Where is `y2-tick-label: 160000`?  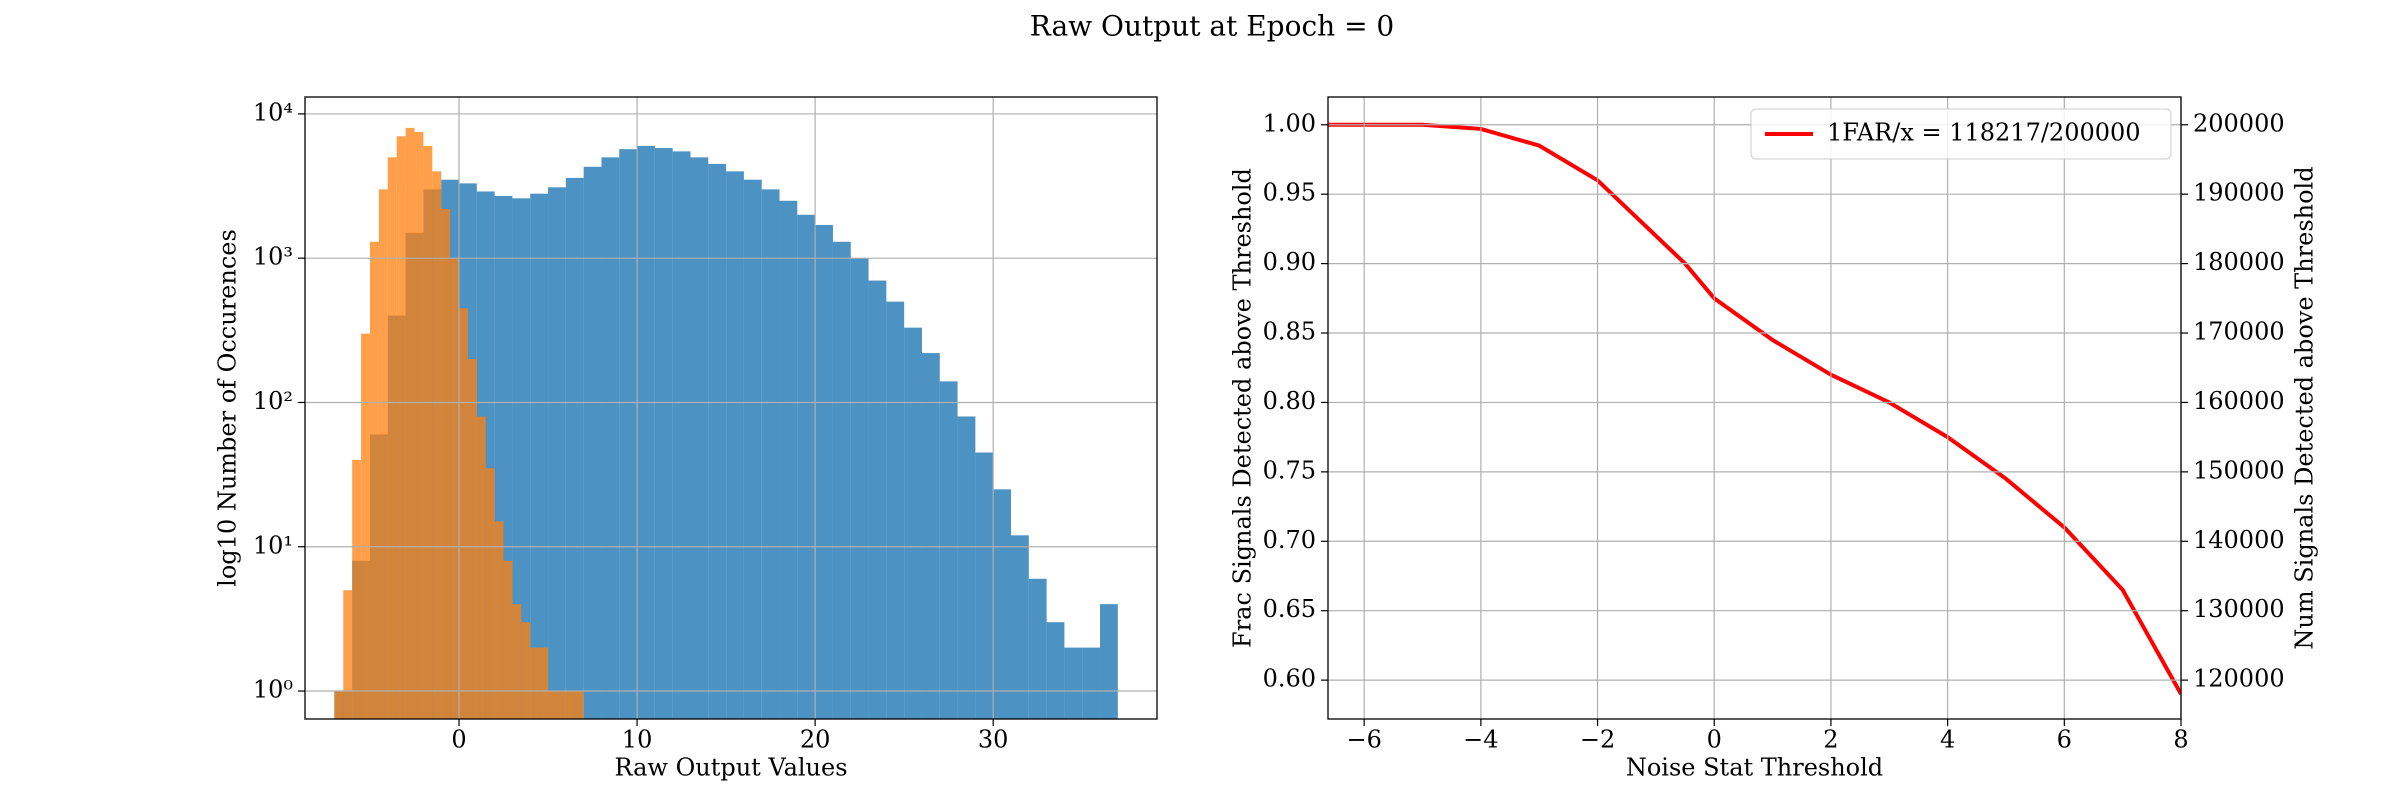 y2-tick-label: 160000 is located at coordinates (2239, 401).